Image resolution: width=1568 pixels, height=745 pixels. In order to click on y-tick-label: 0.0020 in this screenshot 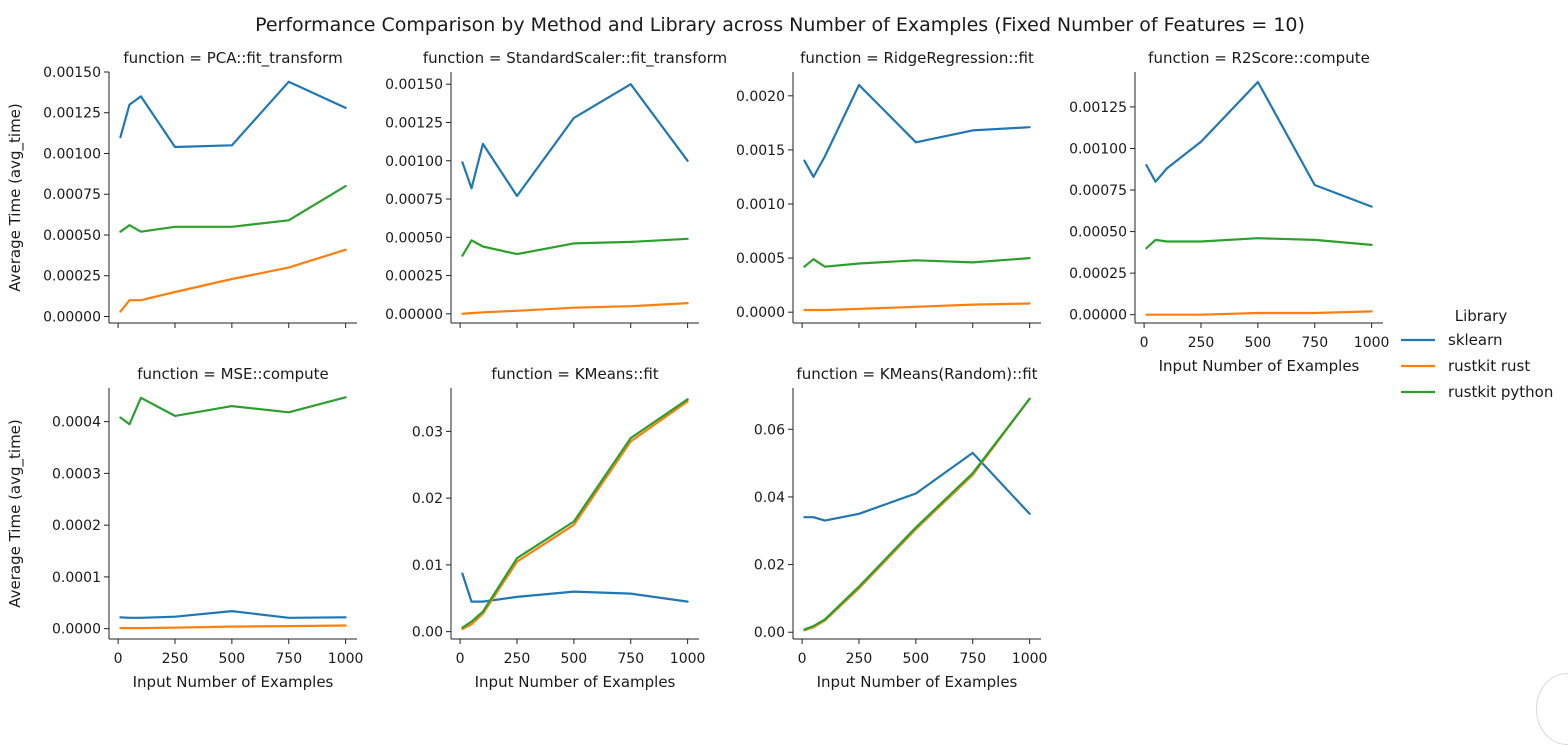, I will do `click(760, 97)`.